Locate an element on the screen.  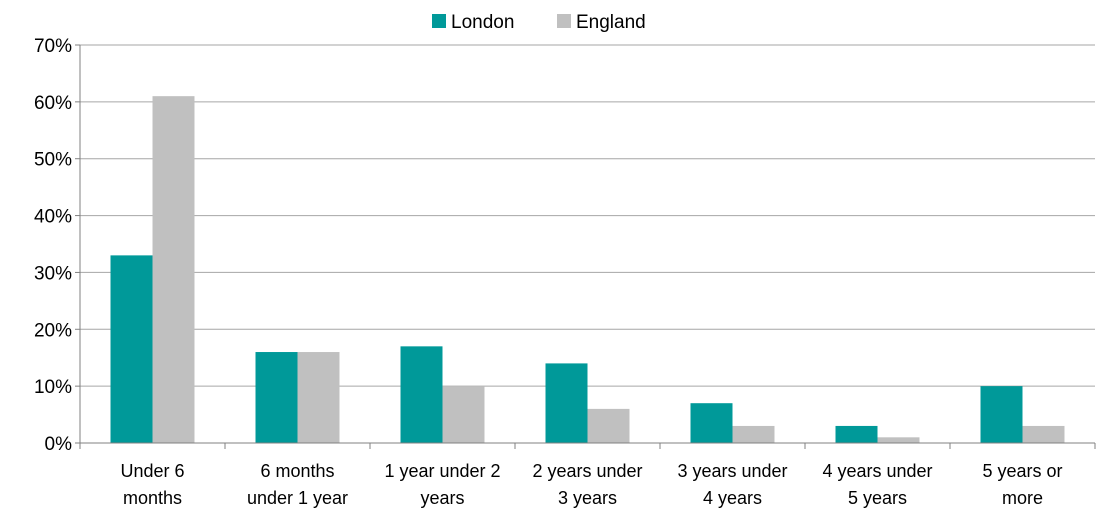
legend-swatch-london is located at coordinates (439, 21).